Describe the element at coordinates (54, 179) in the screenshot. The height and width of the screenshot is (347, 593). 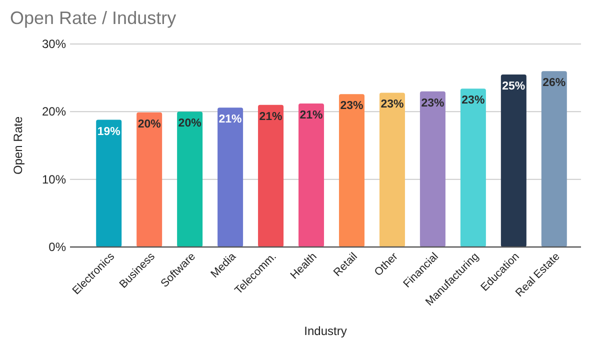
I see `y-tick-label: 10%` at that location.